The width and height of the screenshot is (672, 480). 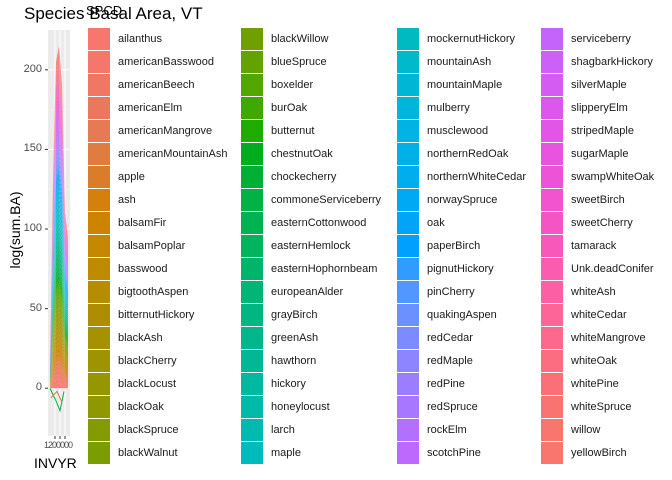 What do you see at coordinates (450, 338) in the screenshot?
I see `legend-label: redCedar` at bounding box center [450, 338].